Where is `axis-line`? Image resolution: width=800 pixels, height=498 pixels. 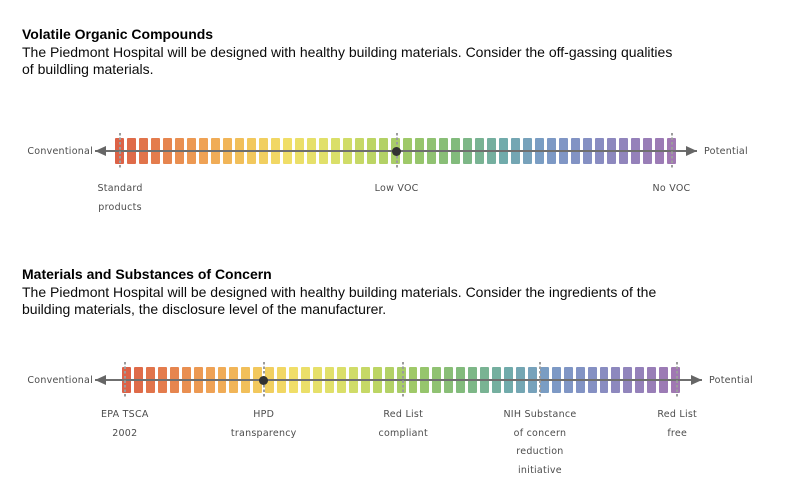
axis-line is located at coordinates (398, 380).